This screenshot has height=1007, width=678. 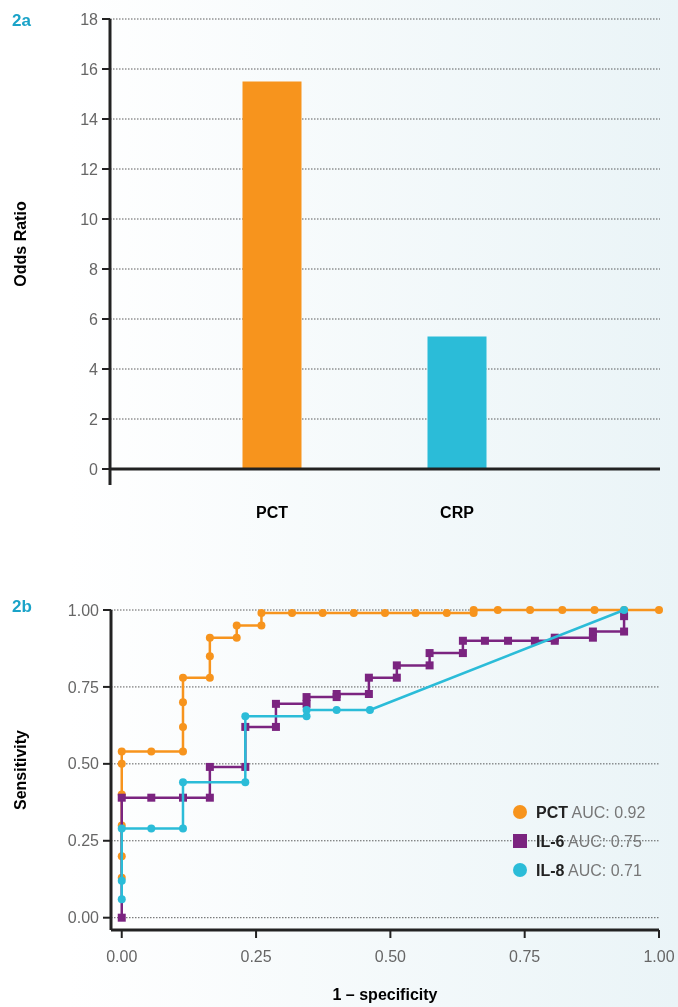 I want to click on y-axis-title: Odds Ratio, so click(x=20, y=244).